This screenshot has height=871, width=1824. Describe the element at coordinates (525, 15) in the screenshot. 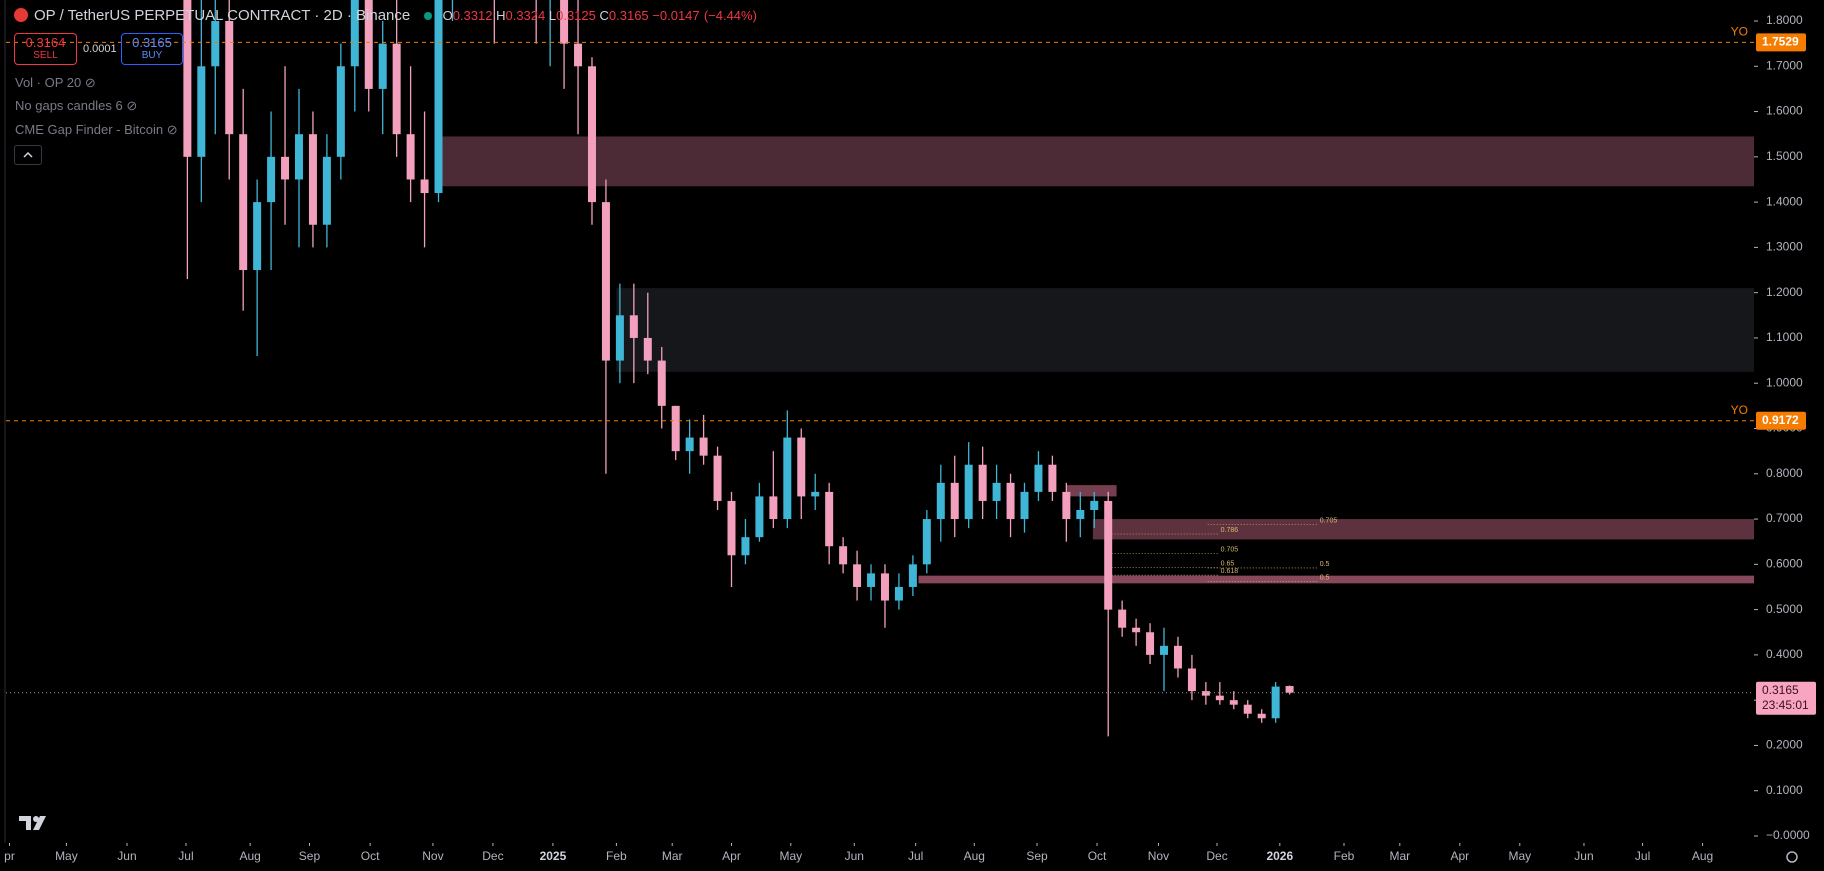

I see `ohlc-part: 0.3324` at that location.